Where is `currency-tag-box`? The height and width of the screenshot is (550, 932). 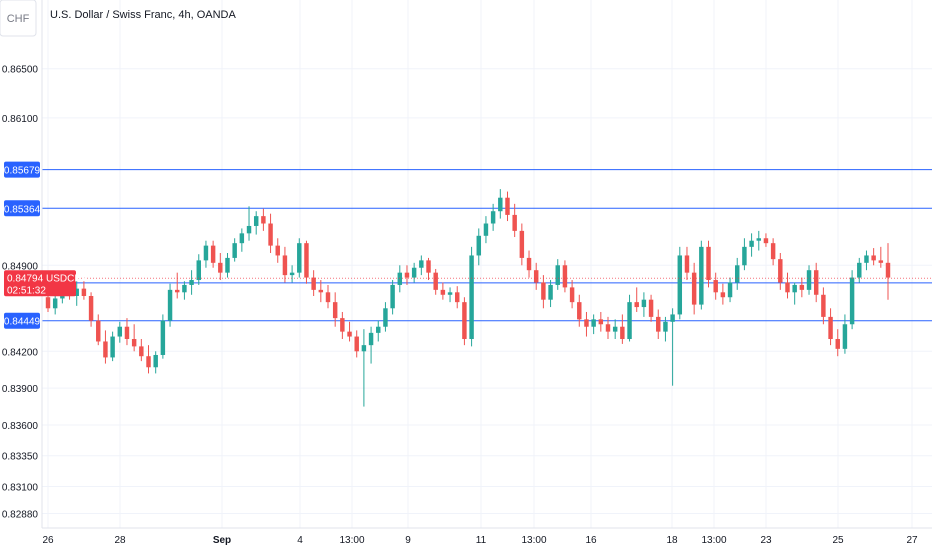 currency-tag-box is located at coordinates (18, 18).